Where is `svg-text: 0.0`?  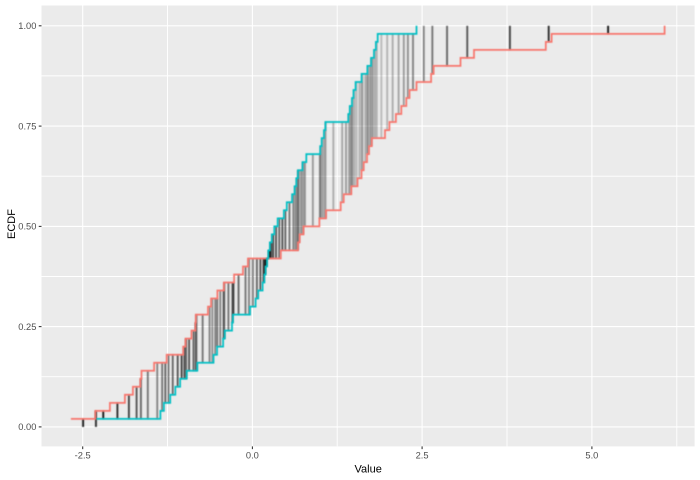
svg-text: 0.0 is located at coordinates (252, 456).